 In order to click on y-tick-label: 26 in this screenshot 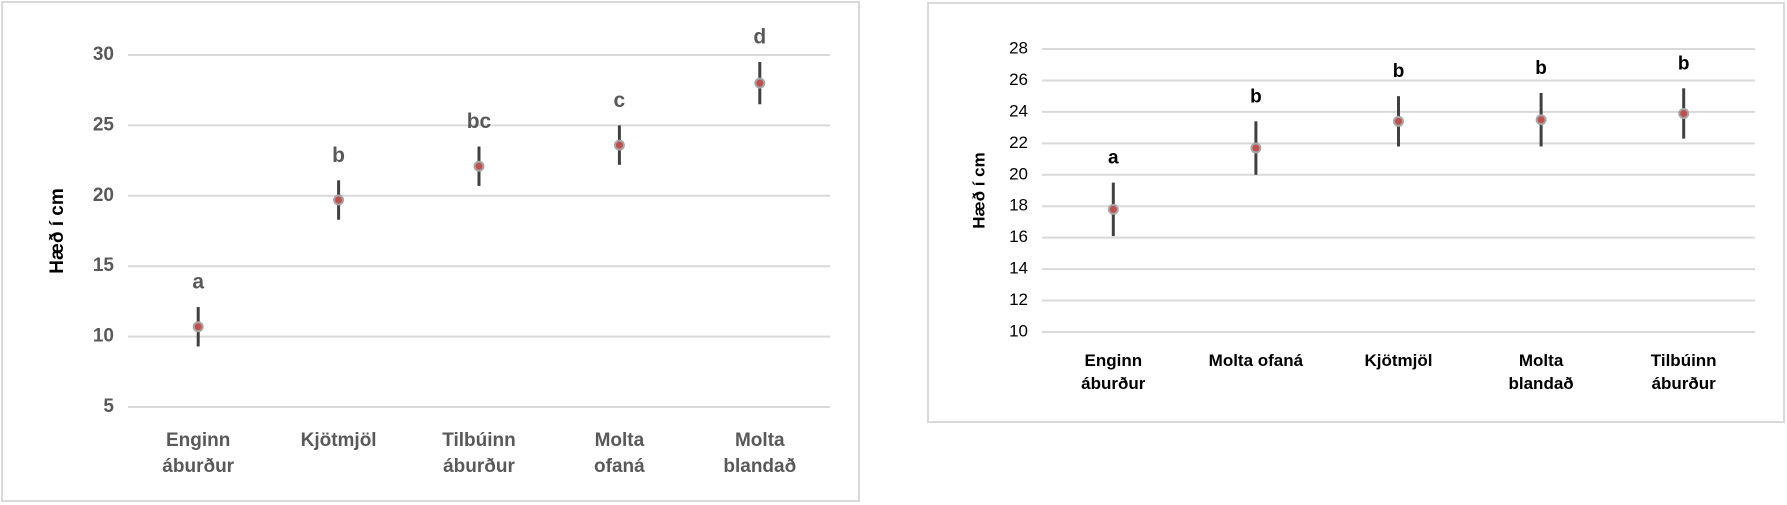, I will do `click(1018, 79)`.